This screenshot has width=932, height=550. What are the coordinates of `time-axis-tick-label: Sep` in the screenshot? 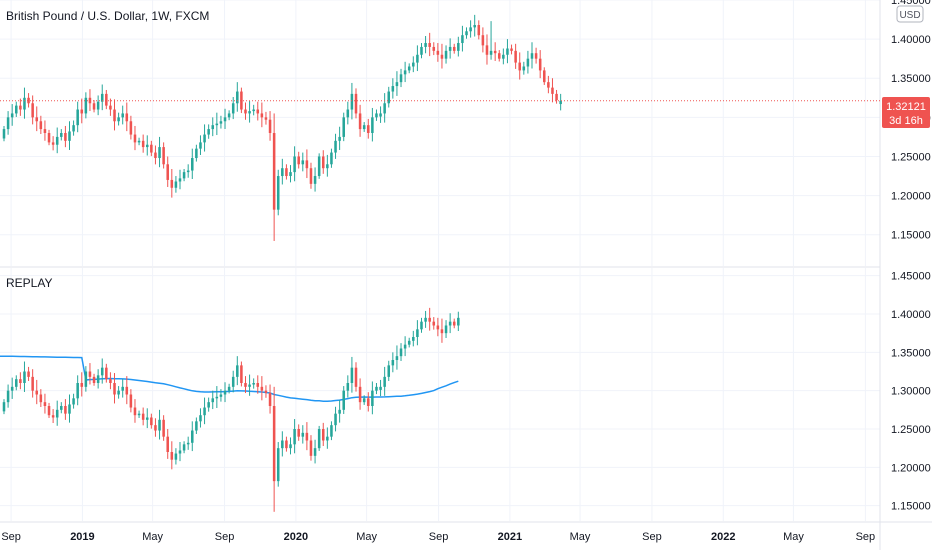 It's located at (11, 537).